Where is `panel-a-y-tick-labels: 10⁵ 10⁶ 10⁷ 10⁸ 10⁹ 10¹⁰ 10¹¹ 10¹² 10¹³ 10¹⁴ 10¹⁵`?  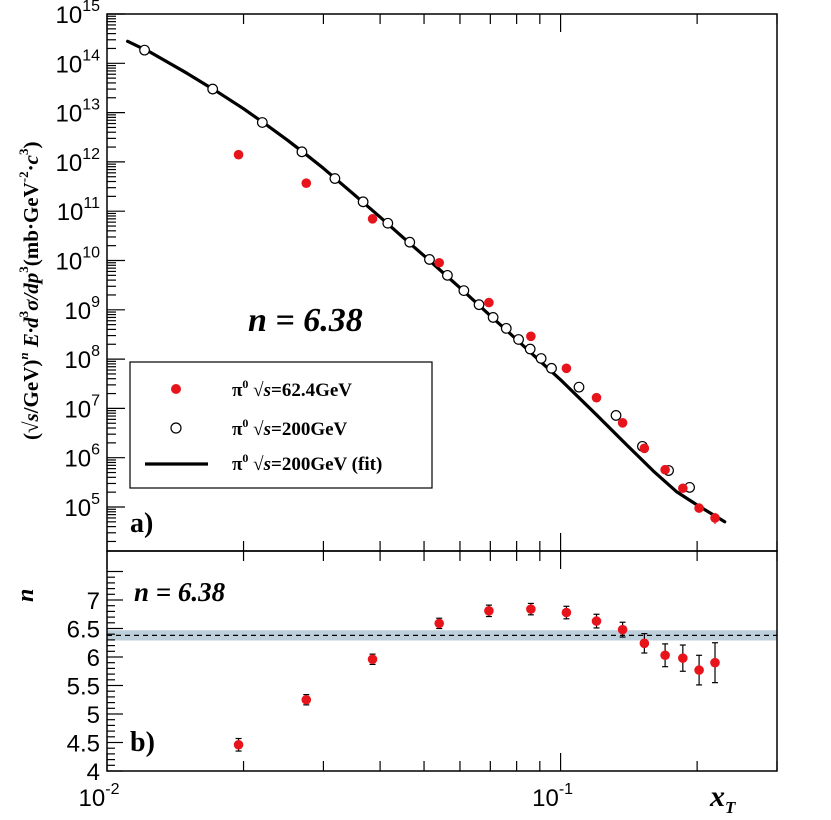 panel-a-y-tick-labels: 10⁵ 10⁶ 10⁷ 10⁸ 10⁹ 10¹⁰ 10¹¹ 10¹² 10¹³ 10¹⁴ 10¹⁵ is located at coordinates (78, 261).